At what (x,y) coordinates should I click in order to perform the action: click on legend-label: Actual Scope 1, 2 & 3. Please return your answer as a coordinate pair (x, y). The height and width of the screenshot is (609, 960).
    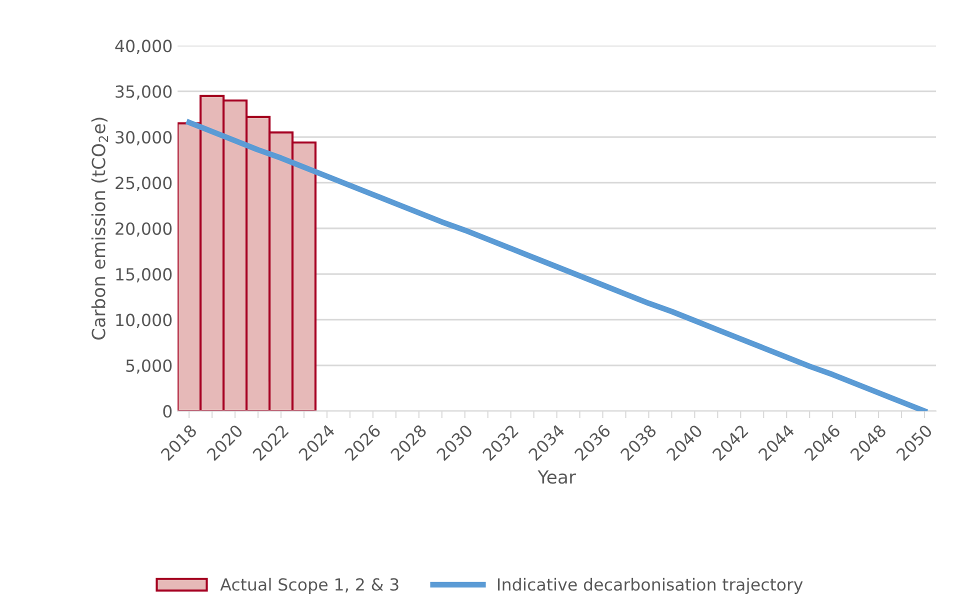
    Looking at the image, I should click on (309, 586).